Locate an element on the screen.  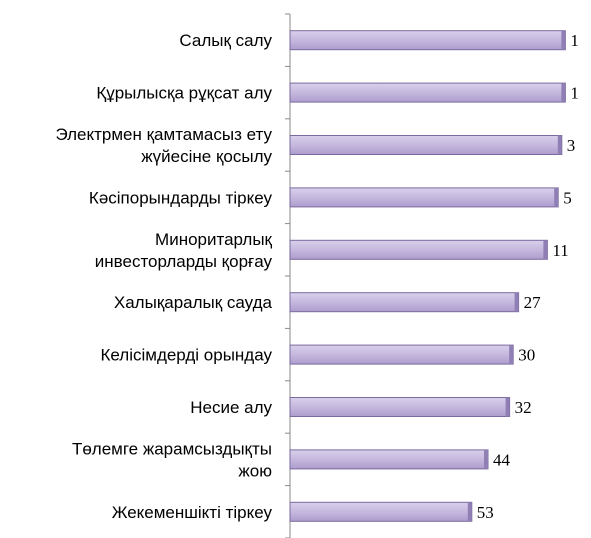
value-label: 30 is located at coordinates (526, 355).